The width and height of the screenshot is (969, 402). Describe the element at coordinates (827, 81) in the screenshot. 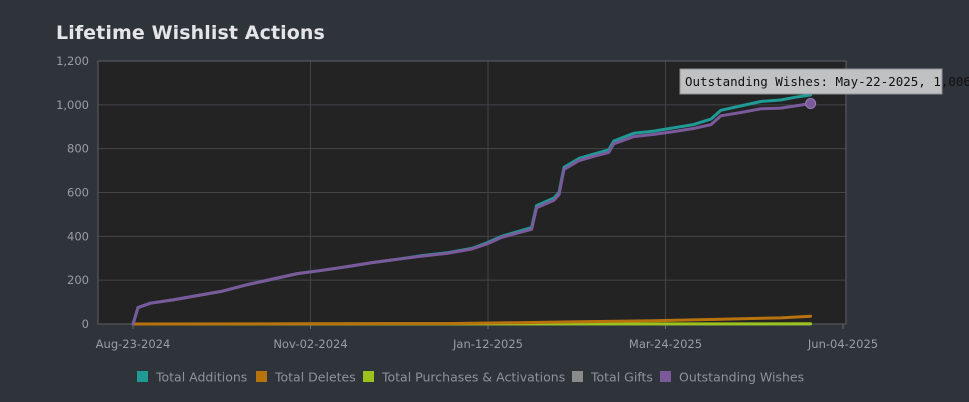

I see `tooltip-text: Outstanding Wishes: May-22-2025, 1,006` at that location.